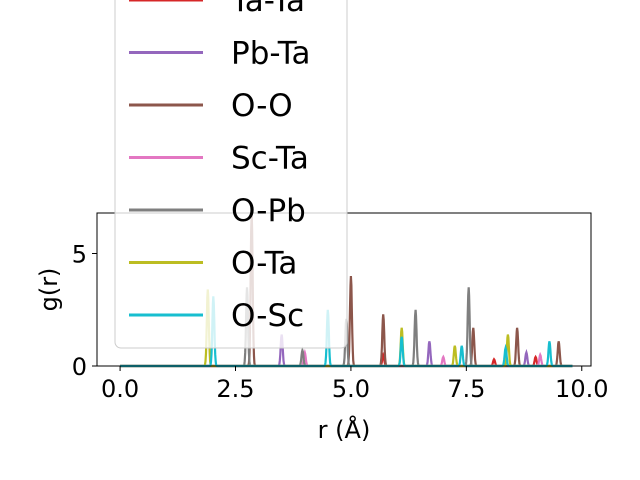 The height and width of the screenshot is (480, 640). Describe the element at coordinates (267, 316) in the screenshot. I see `legend-label: O-Sc` at that location.